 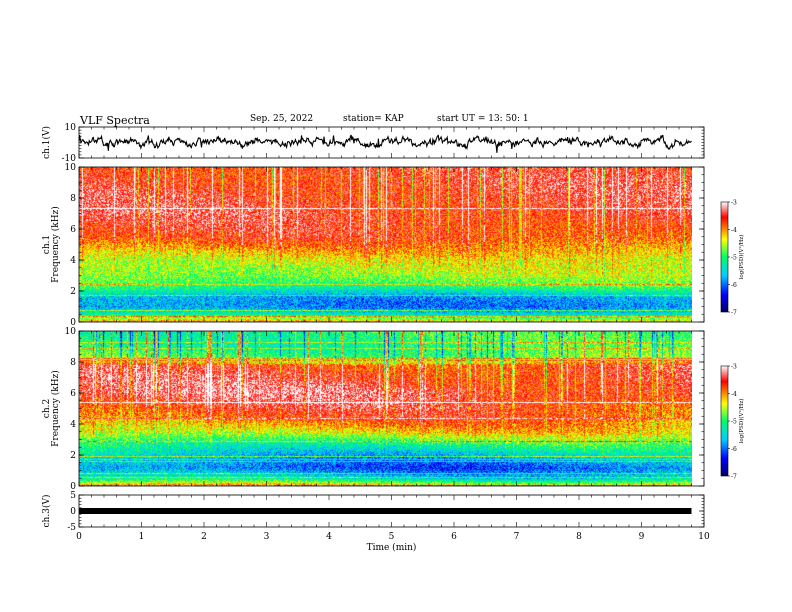 I want to click on ch2-spectrogram-ytick-label: 0, so click(x=73, y=487).